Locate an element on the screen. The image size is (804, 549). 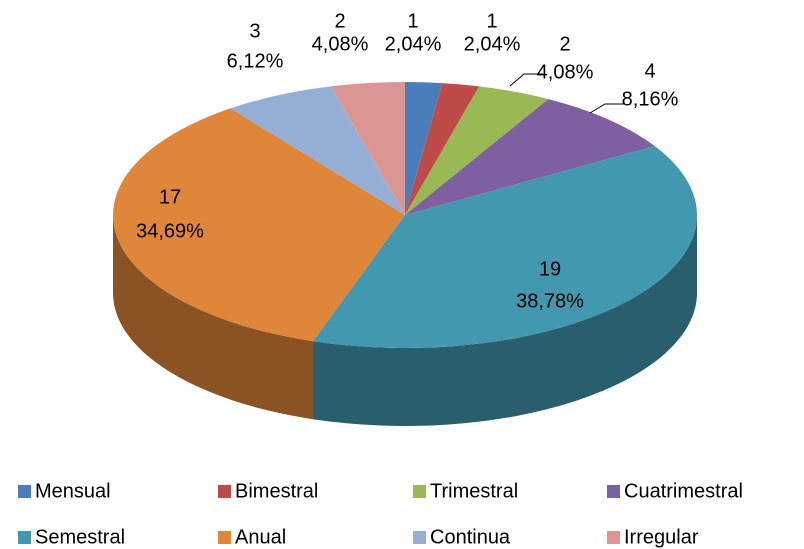
slice-side is located at coordinates (213, 317).